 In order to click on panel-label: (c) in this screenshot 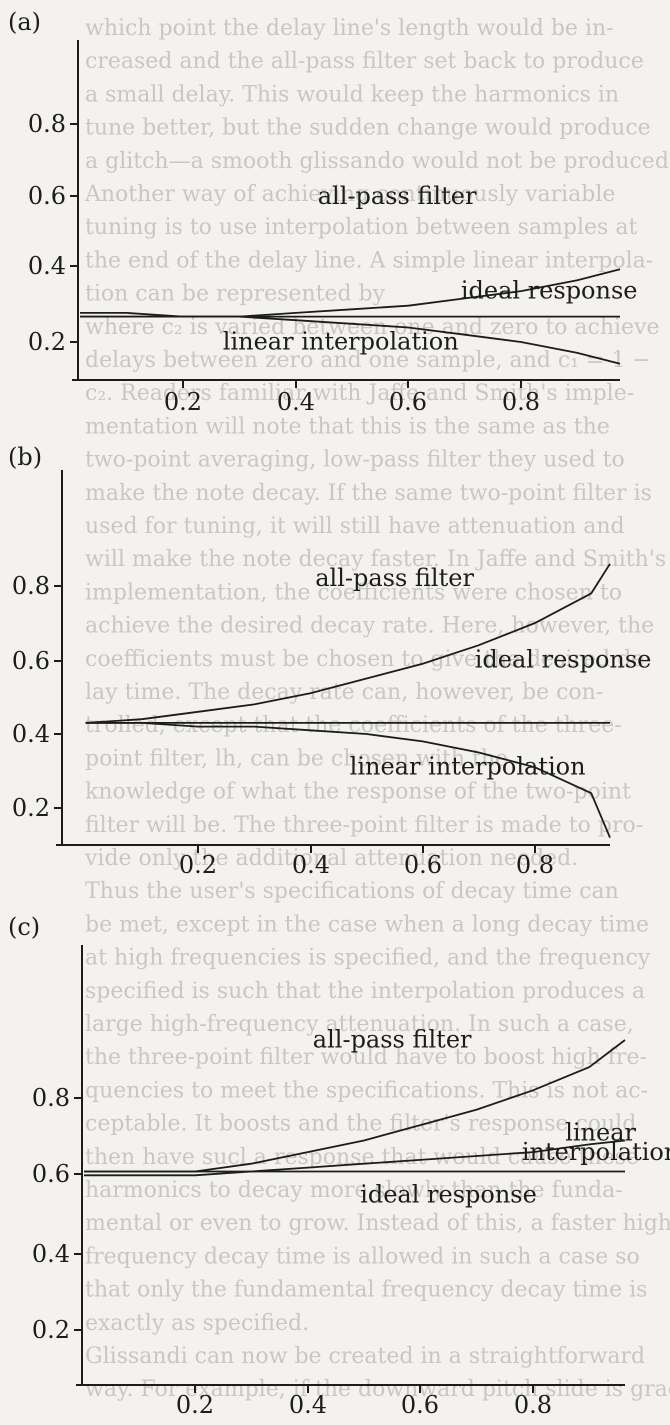, I will do `click(24, 927)`.